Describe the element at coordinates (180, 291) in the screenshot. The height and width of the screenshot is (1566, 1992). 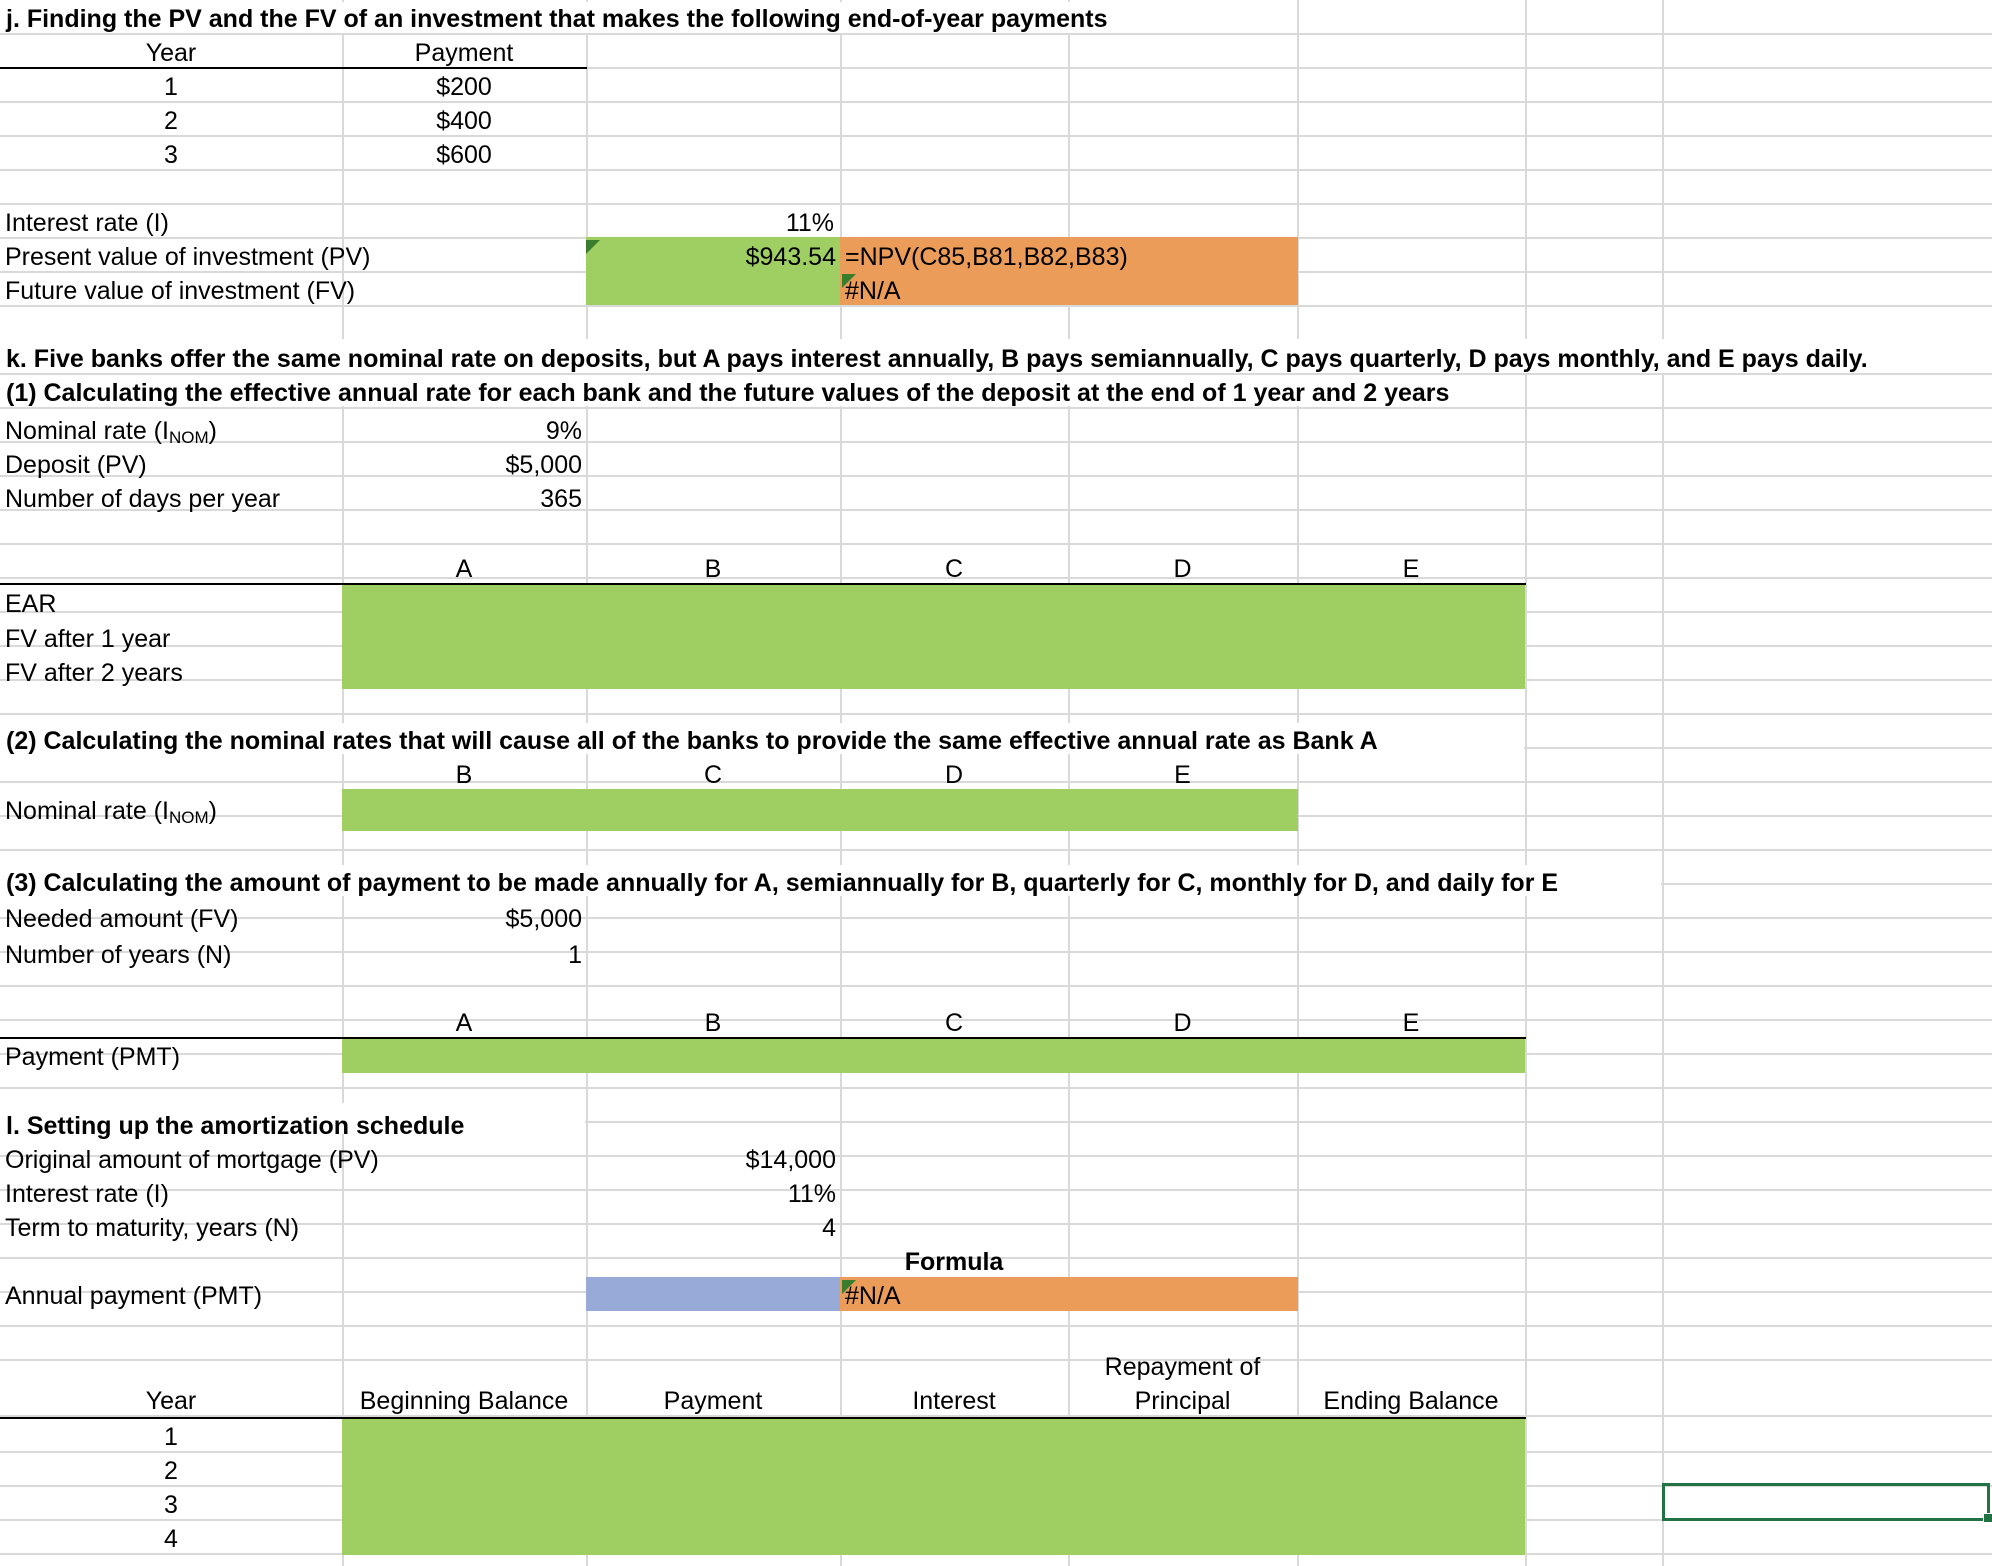
I see `fv-label: Future value of investment (FV)` at that location.